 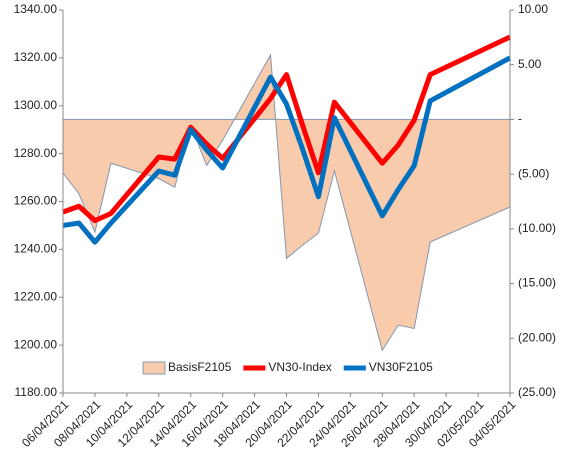 I want to click on legend-label: VN30-Index, so click(x=299, y=367).